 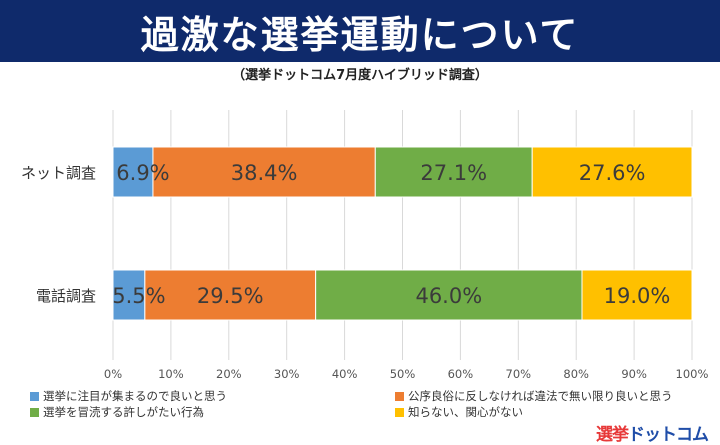 I want to click on legend-item-1: 選挙に注目が集まるので良いと思う, so click(x=128, y=396).